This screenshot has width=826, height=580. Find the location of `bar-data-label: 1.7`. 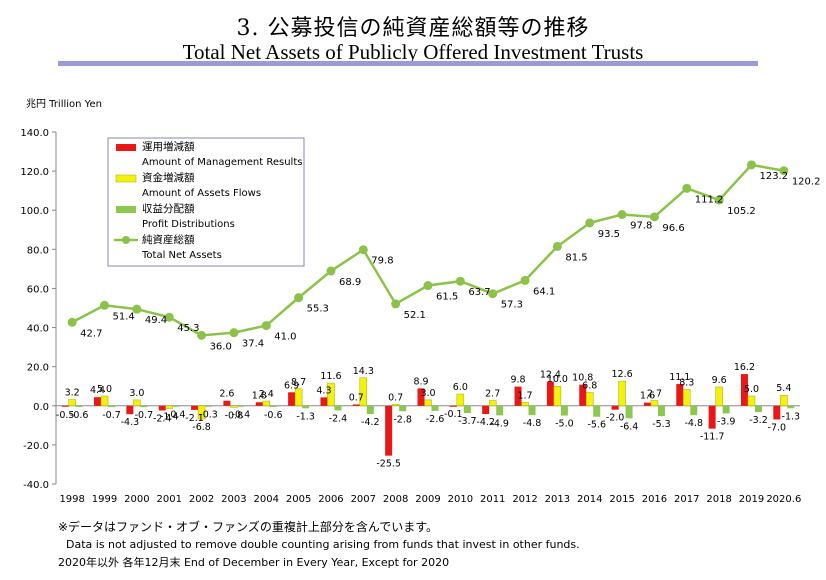

bar-data-label: 1.7 is located at coordinates (524, 395).